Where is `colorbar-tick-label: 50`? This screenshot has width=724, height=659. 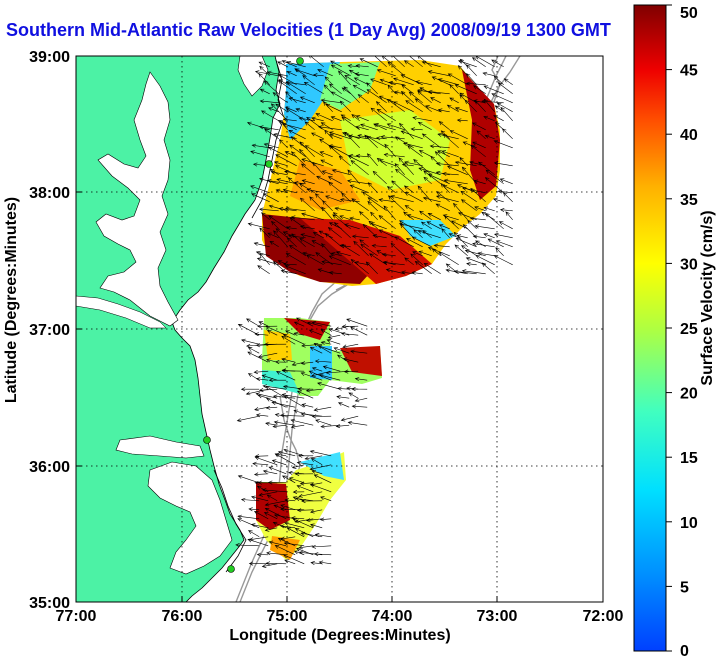 colorbar-tick-label: 50 is located at coordinates (689, 13).